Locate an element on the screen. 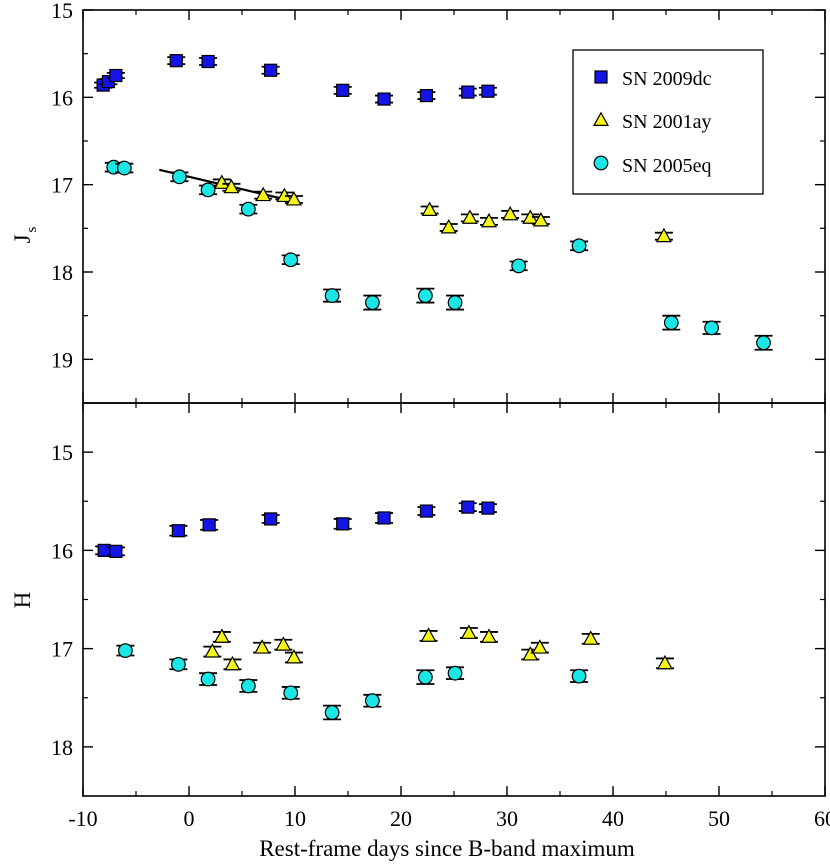 Image resolution: width=830 pixels, height=865 pixels. x-axis-label: Rest-frame days since B-band maximum is located at coordinates (447, 848).